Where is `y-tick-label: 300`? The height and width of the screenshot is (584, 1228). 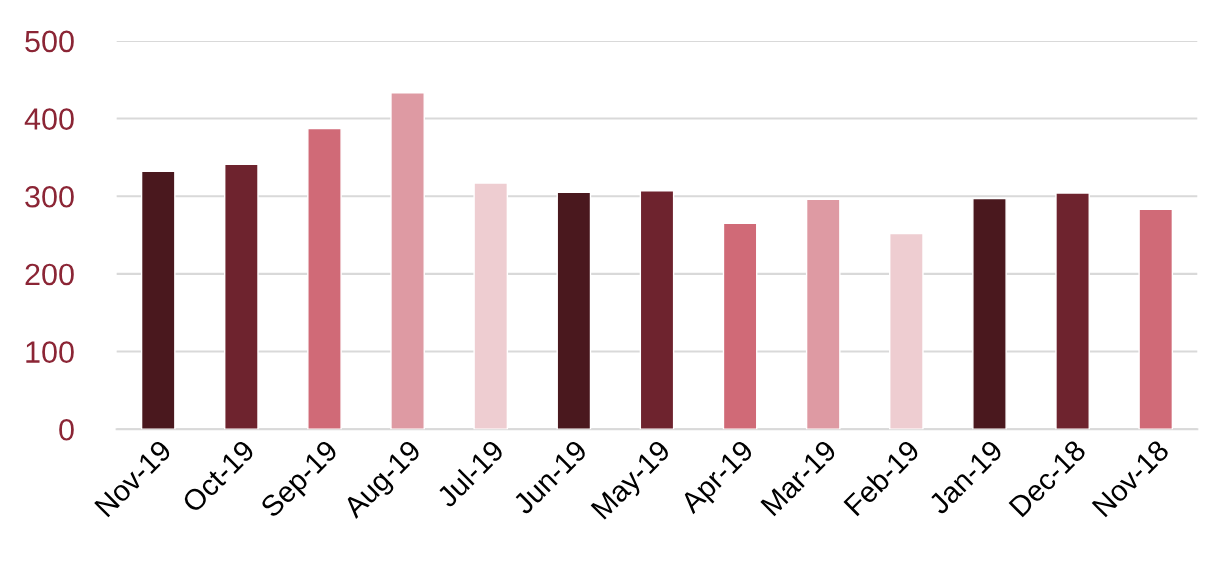 y-tick-label: 300 is located at coordinates (49, 196).